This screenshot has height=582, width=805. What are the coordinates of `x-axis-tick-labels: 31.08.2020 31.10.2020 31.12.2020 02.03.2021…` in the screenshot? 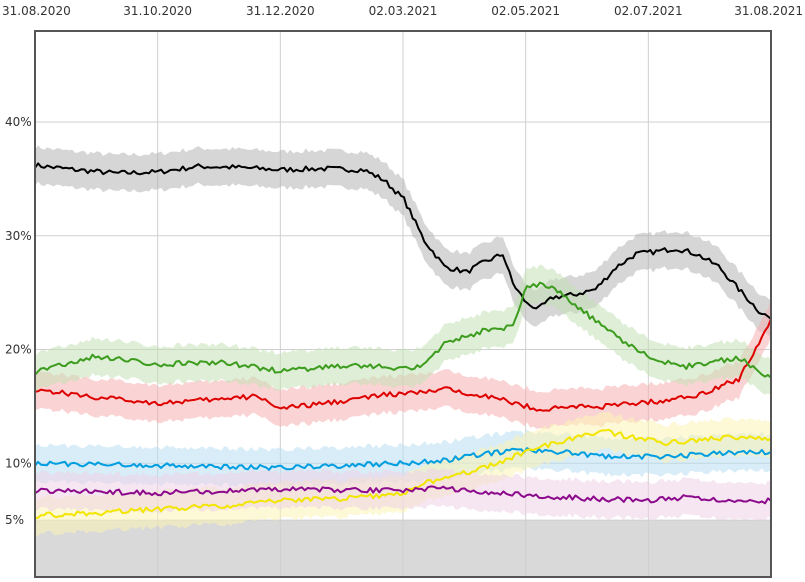 It's located at (402, 11).